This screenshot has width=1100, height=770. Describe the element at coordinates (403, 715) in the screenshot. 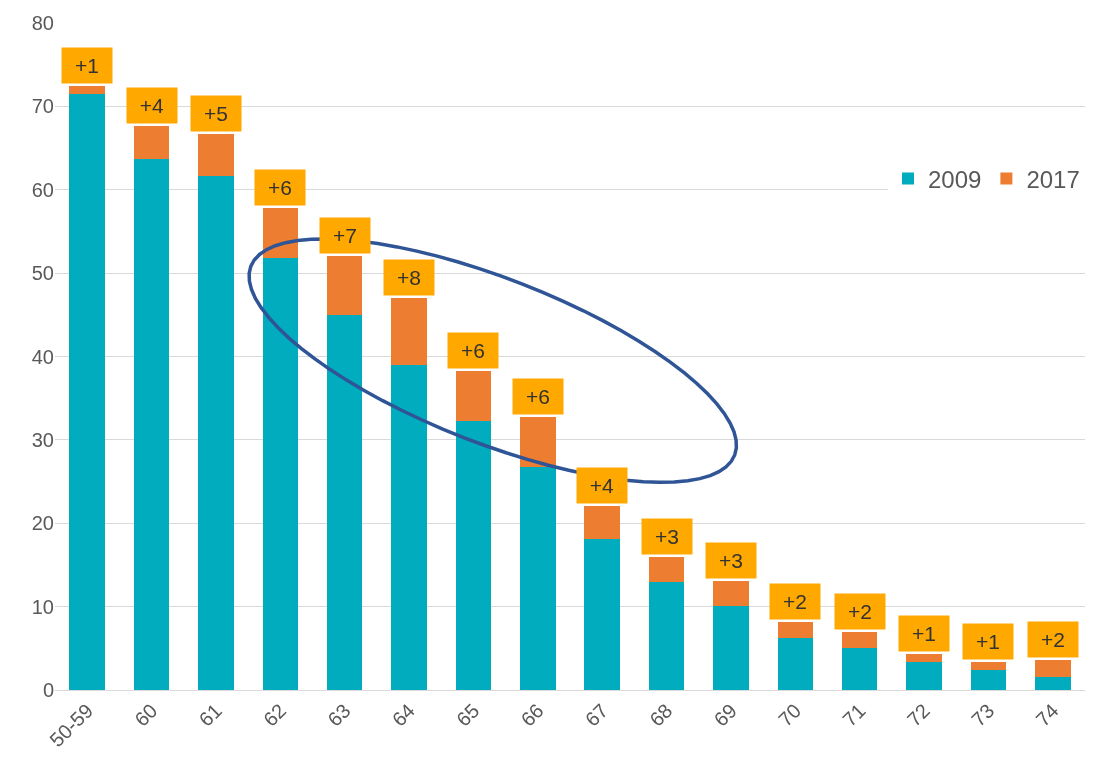

I see `x-tick-label: 64` at that location.